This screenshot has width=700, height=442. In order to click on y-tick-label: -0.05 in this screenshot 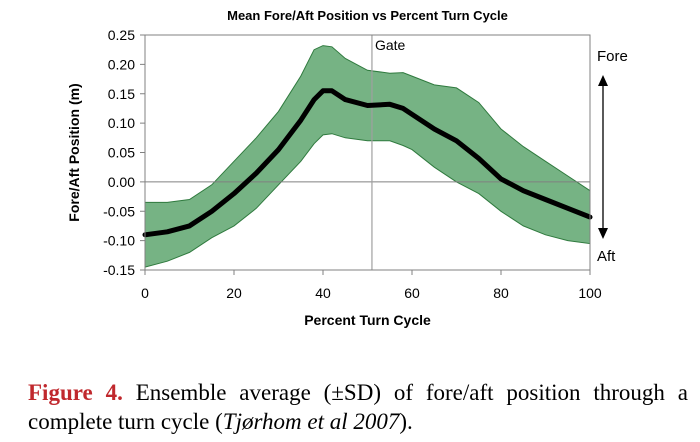, I will do `click(119, 211)`.